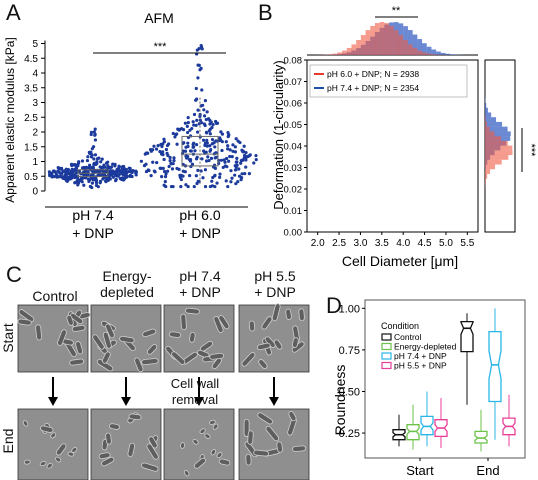  Describe the element at coordinates (31, 59) in the screenshot. I see `panel-a-ytick-label: 4.5` at that location.